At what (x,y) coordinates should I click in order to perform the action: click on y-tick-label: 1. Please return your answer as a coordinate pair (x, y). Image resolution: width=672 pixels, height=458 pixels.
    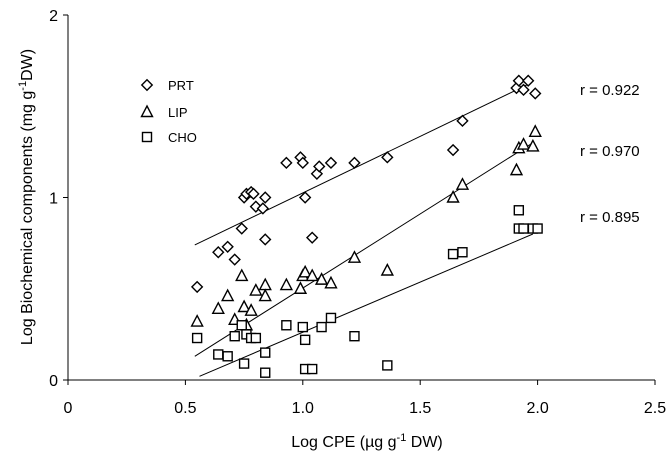
    Looking at the image, I should click on (53, 199).